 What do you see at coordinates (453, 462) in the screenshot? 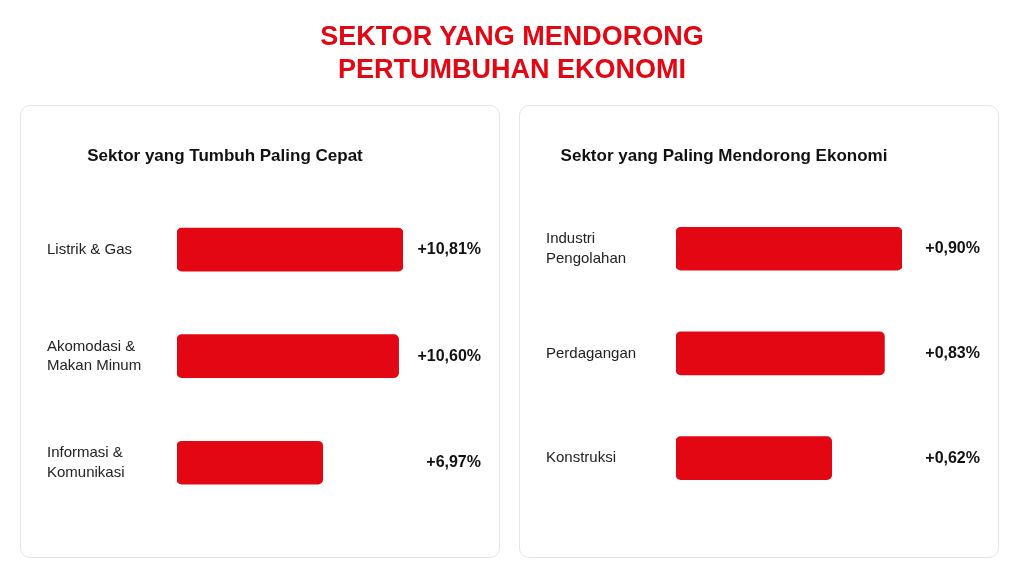
I see `data-label: +6,97%` at bounding box center [453, 462].